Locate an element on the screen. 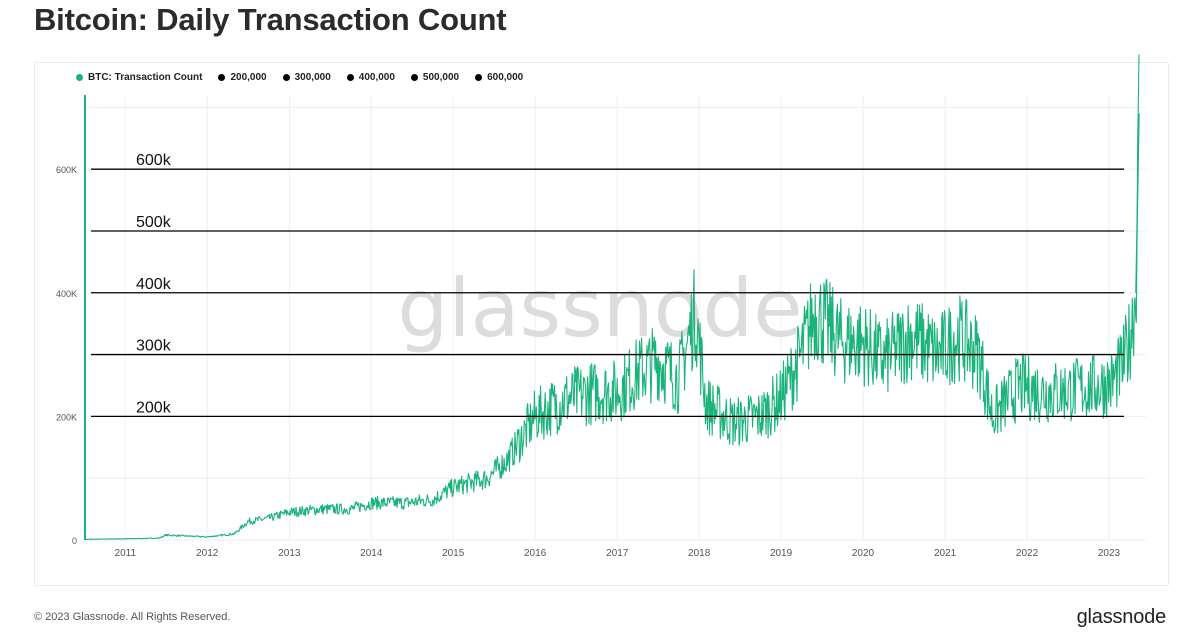  x-tick-label: 2015 is located at coordinates (453, 553).